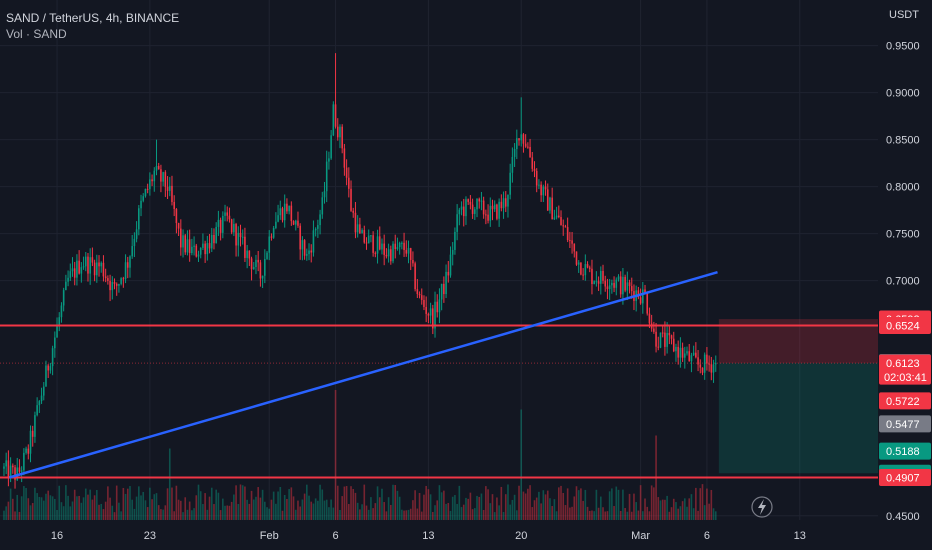 This screenshot has width=932, height=550. What do you see at coordinates (798, 418) in the screenshot?
I see `take-profit-zone` at bounding box center [798, 418].